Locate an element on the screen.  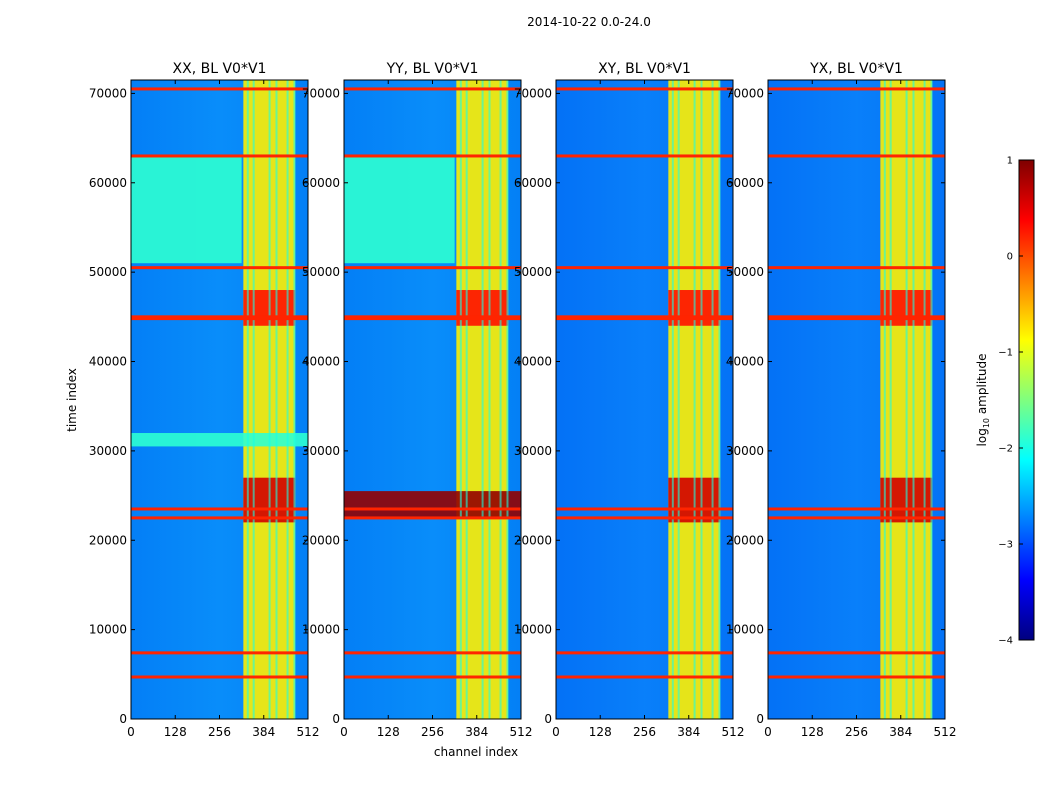
colorbar: 1 0 −1 −2 −3 −4 log10 amplitude is located at coordinates (1005, 401).